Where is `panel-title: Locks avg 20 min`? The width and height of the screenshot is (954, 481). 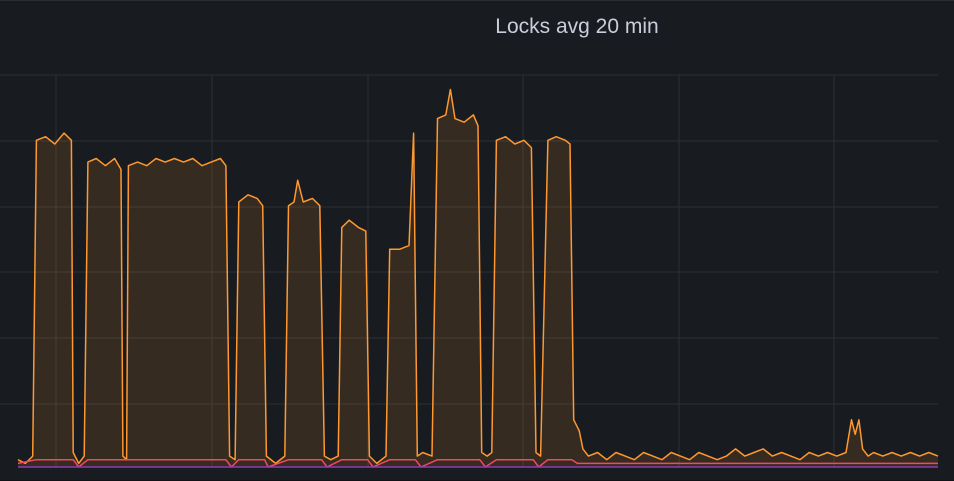
panel-title: Locks avg 20 min is located at coordinates (577, 26).